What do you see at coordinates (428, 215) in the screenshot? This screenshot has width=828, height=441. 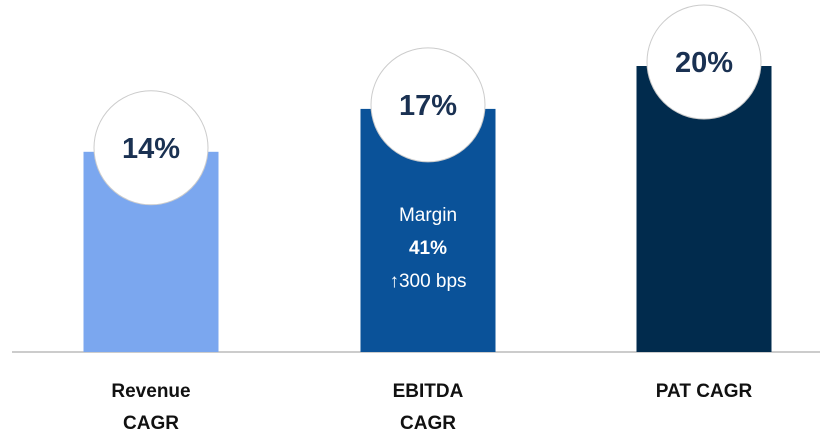 I see `bar-annotation: Margin` at bounding box center [428, 215].